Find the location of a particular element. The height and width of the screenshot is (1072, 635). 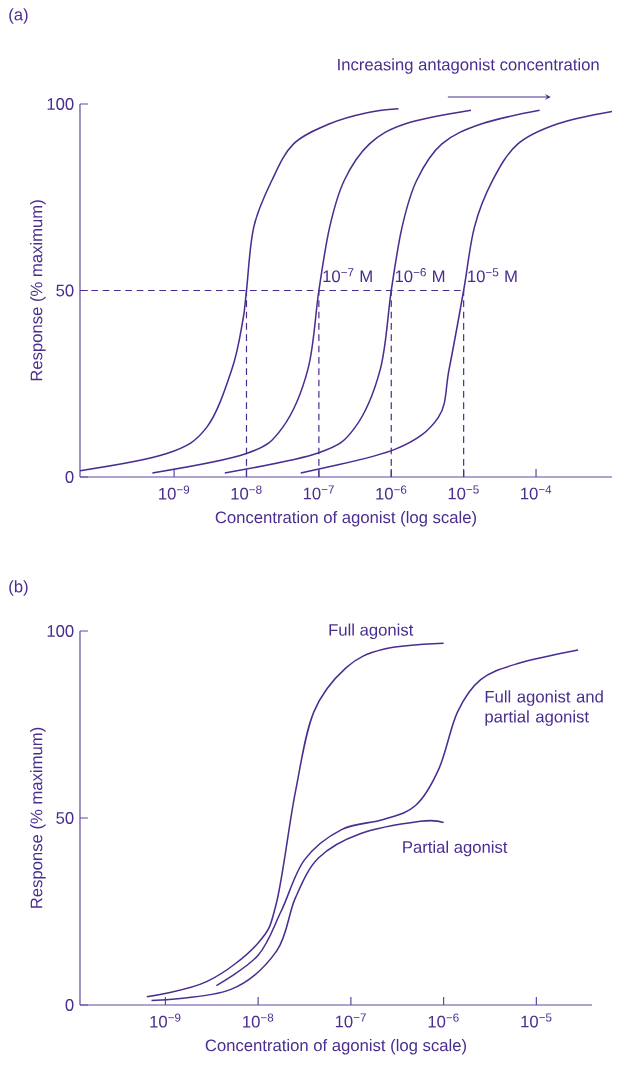

series-label: 10$^{−7}$ M is located at coordinates (347, 275).